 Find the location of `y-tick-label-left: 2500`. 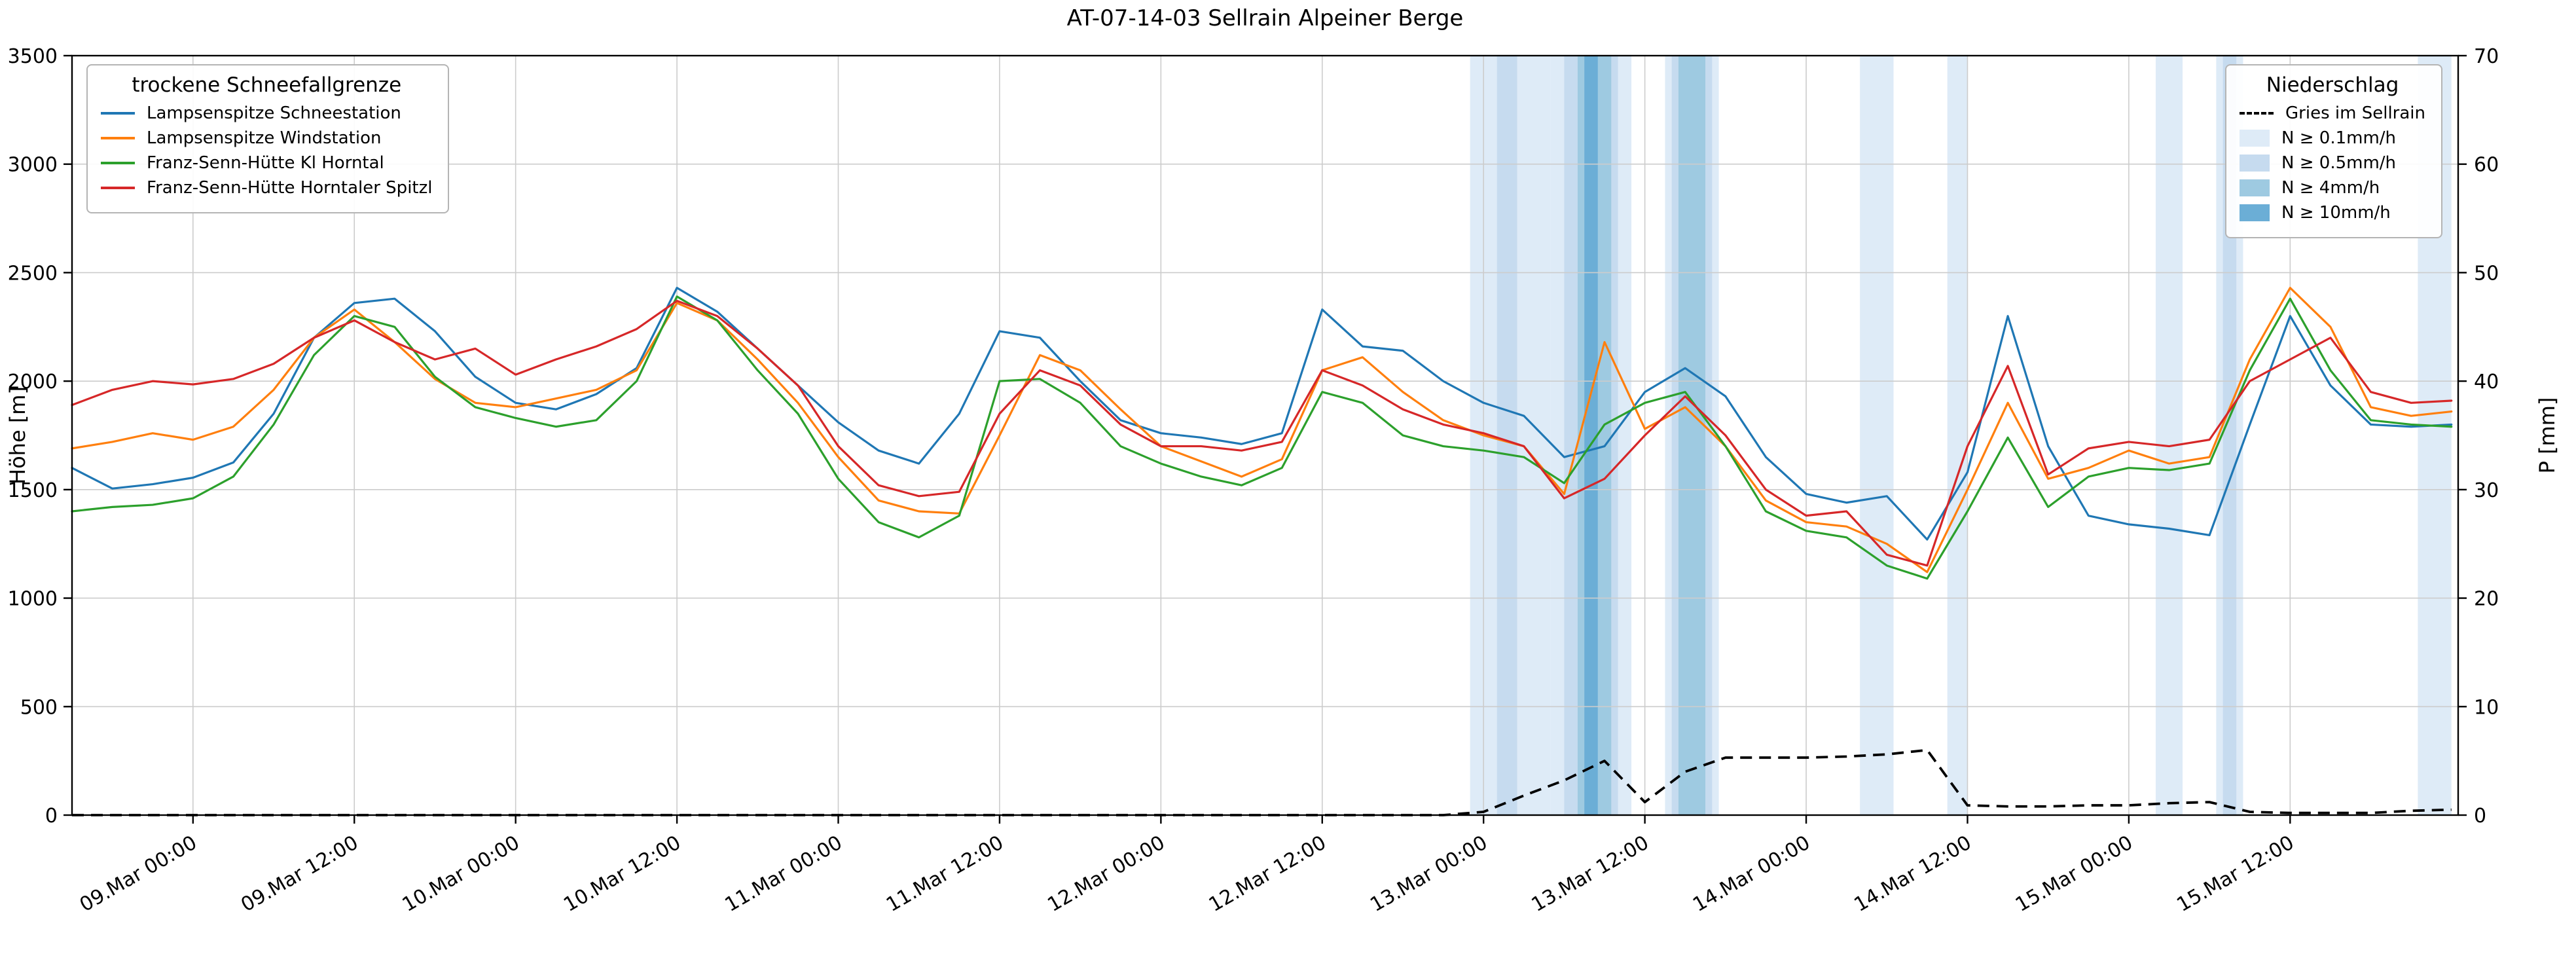

y-tick-label-left: 2500 is located at coordinates (33, 273).